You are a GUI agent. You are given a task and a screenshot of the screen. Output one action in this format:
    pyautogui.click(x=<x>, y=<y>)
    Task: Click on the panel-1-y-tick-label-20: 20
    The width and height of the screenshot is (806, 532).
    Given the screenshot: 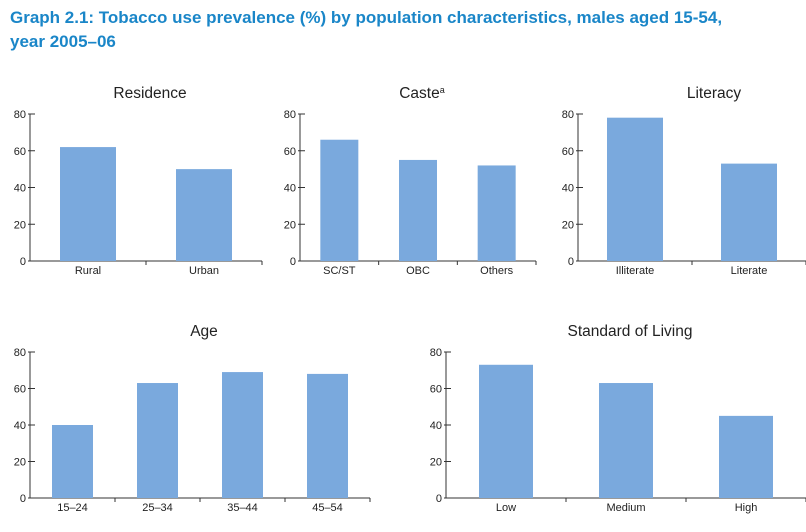 What is the action you would take?
    pyautogui.click(x=290, y=225)
    